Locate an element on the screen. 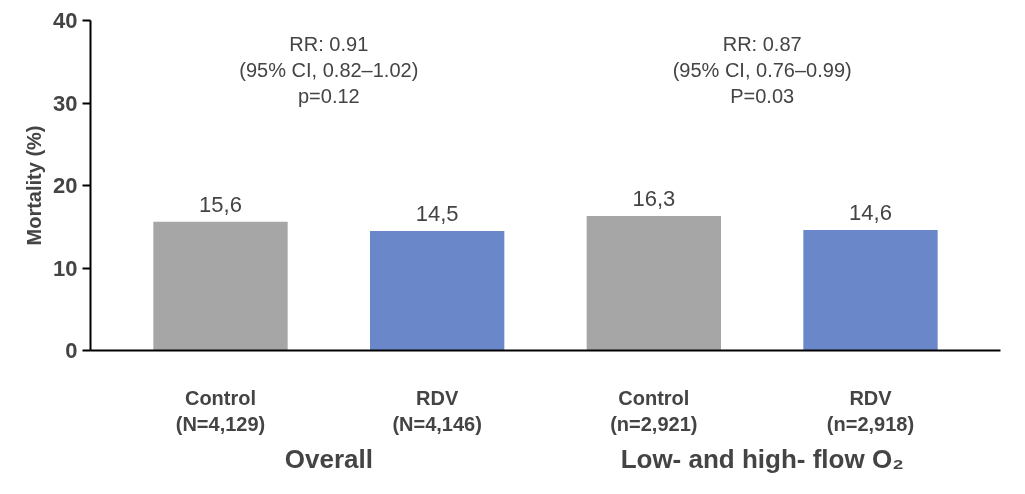 This screenshot has height=494, width=1025. data-label: 15,6 is located at coordinates (220, 204).